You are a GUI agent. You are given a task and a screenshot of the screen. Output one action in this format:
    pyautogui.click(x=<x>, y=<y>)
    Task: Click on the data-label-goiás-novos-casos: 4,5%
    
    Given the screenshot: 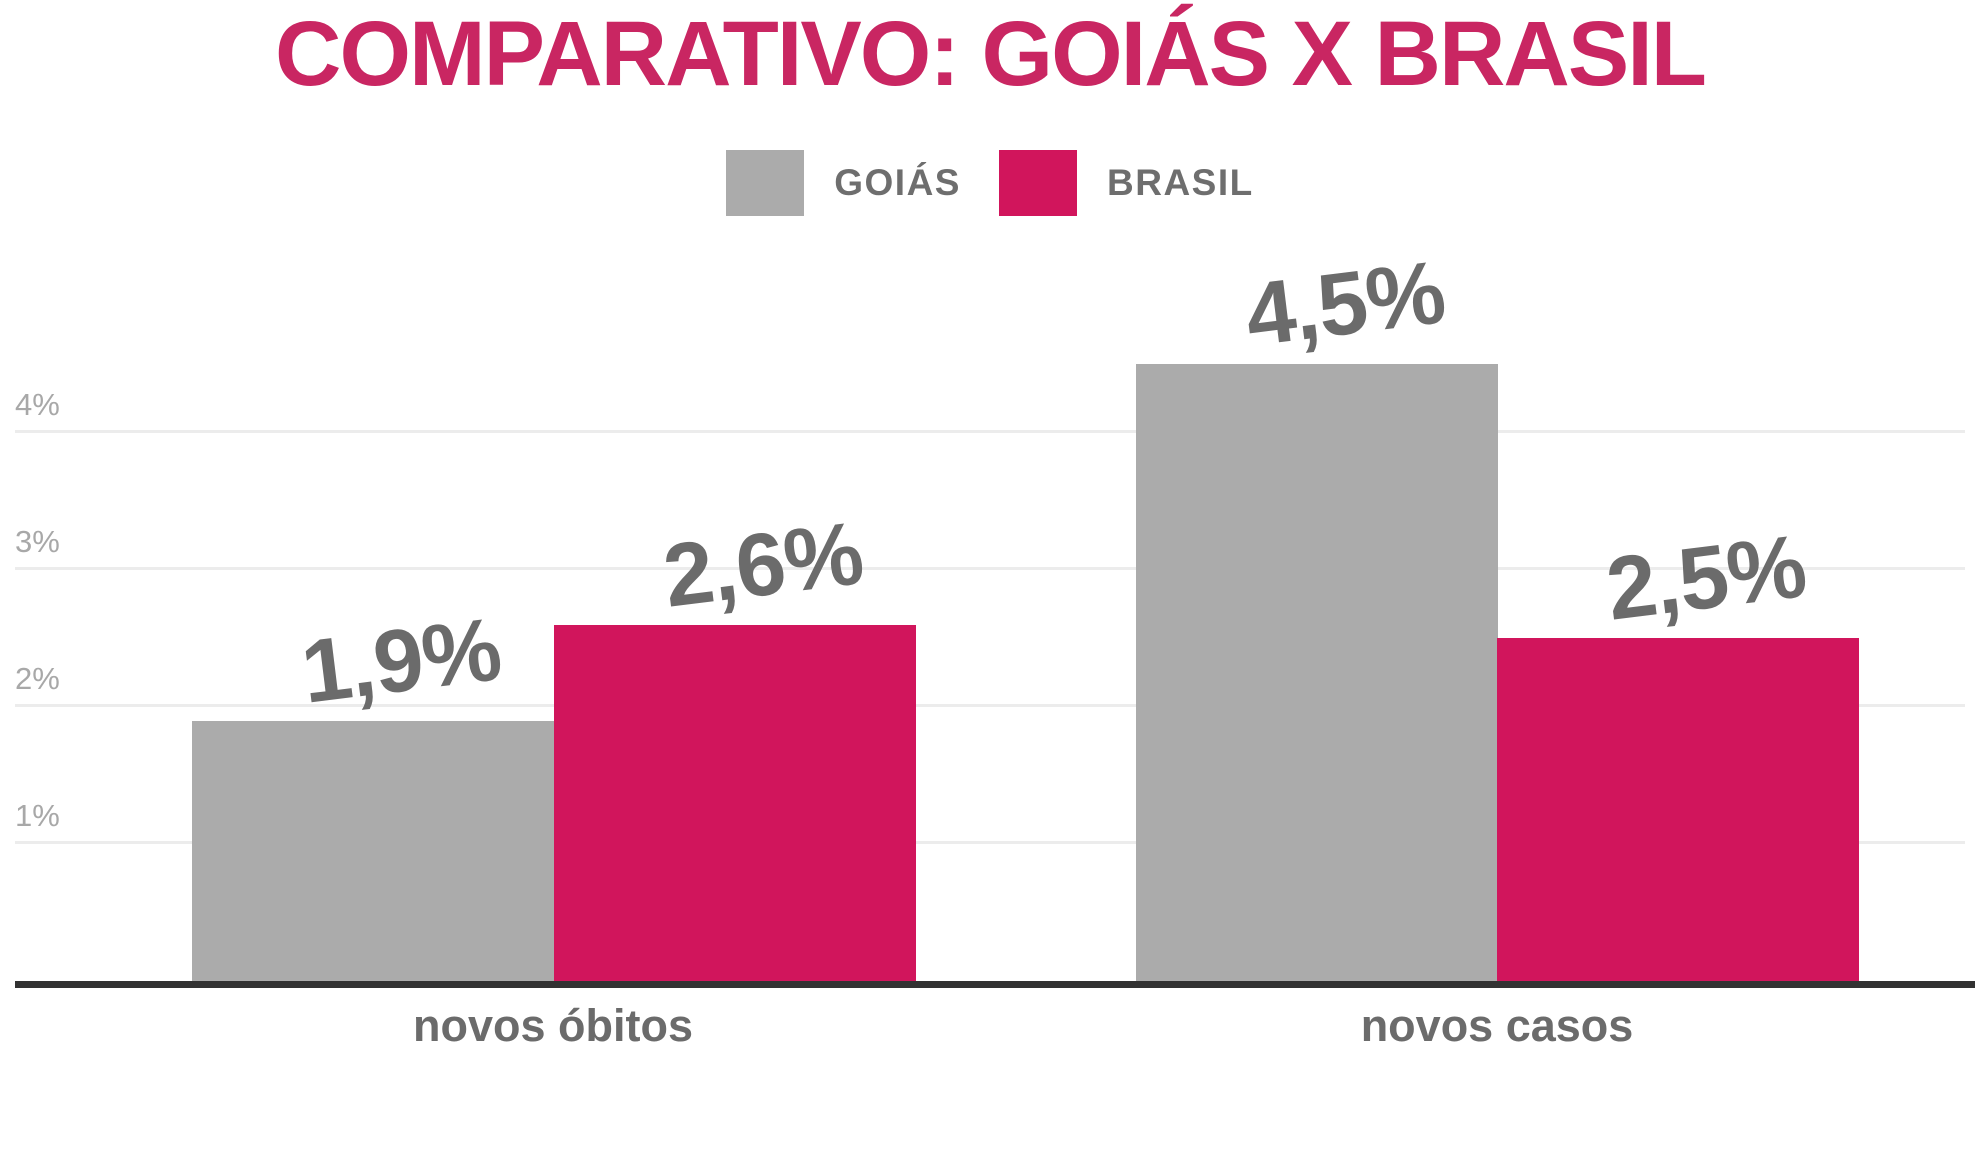 What is the action you would take?
    pyautogui.click(x=1345, y=303)
    